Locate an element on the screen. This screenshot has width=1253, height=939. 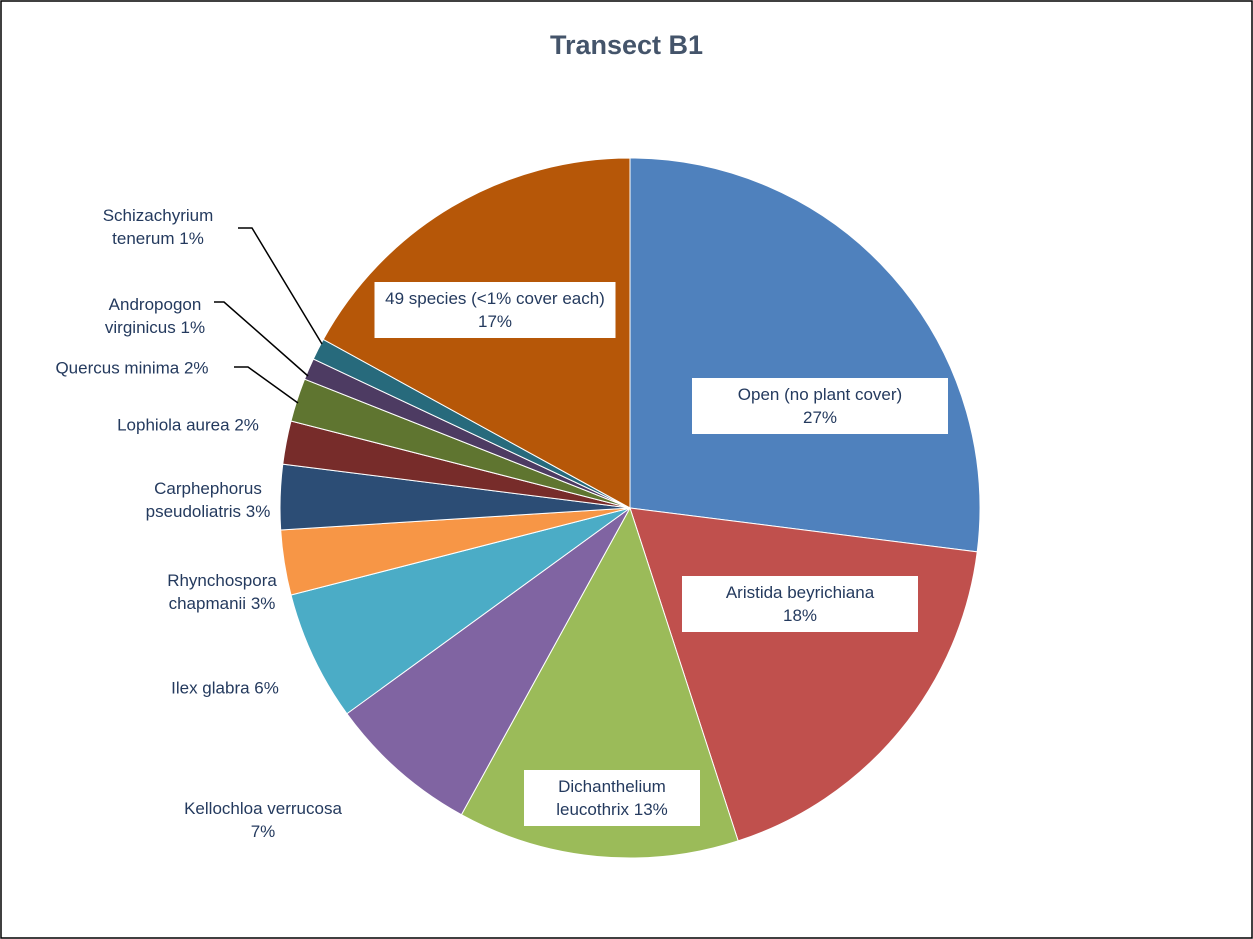
data-label: Aristida beyrichiana 18% is located at coordinates (800, 604).